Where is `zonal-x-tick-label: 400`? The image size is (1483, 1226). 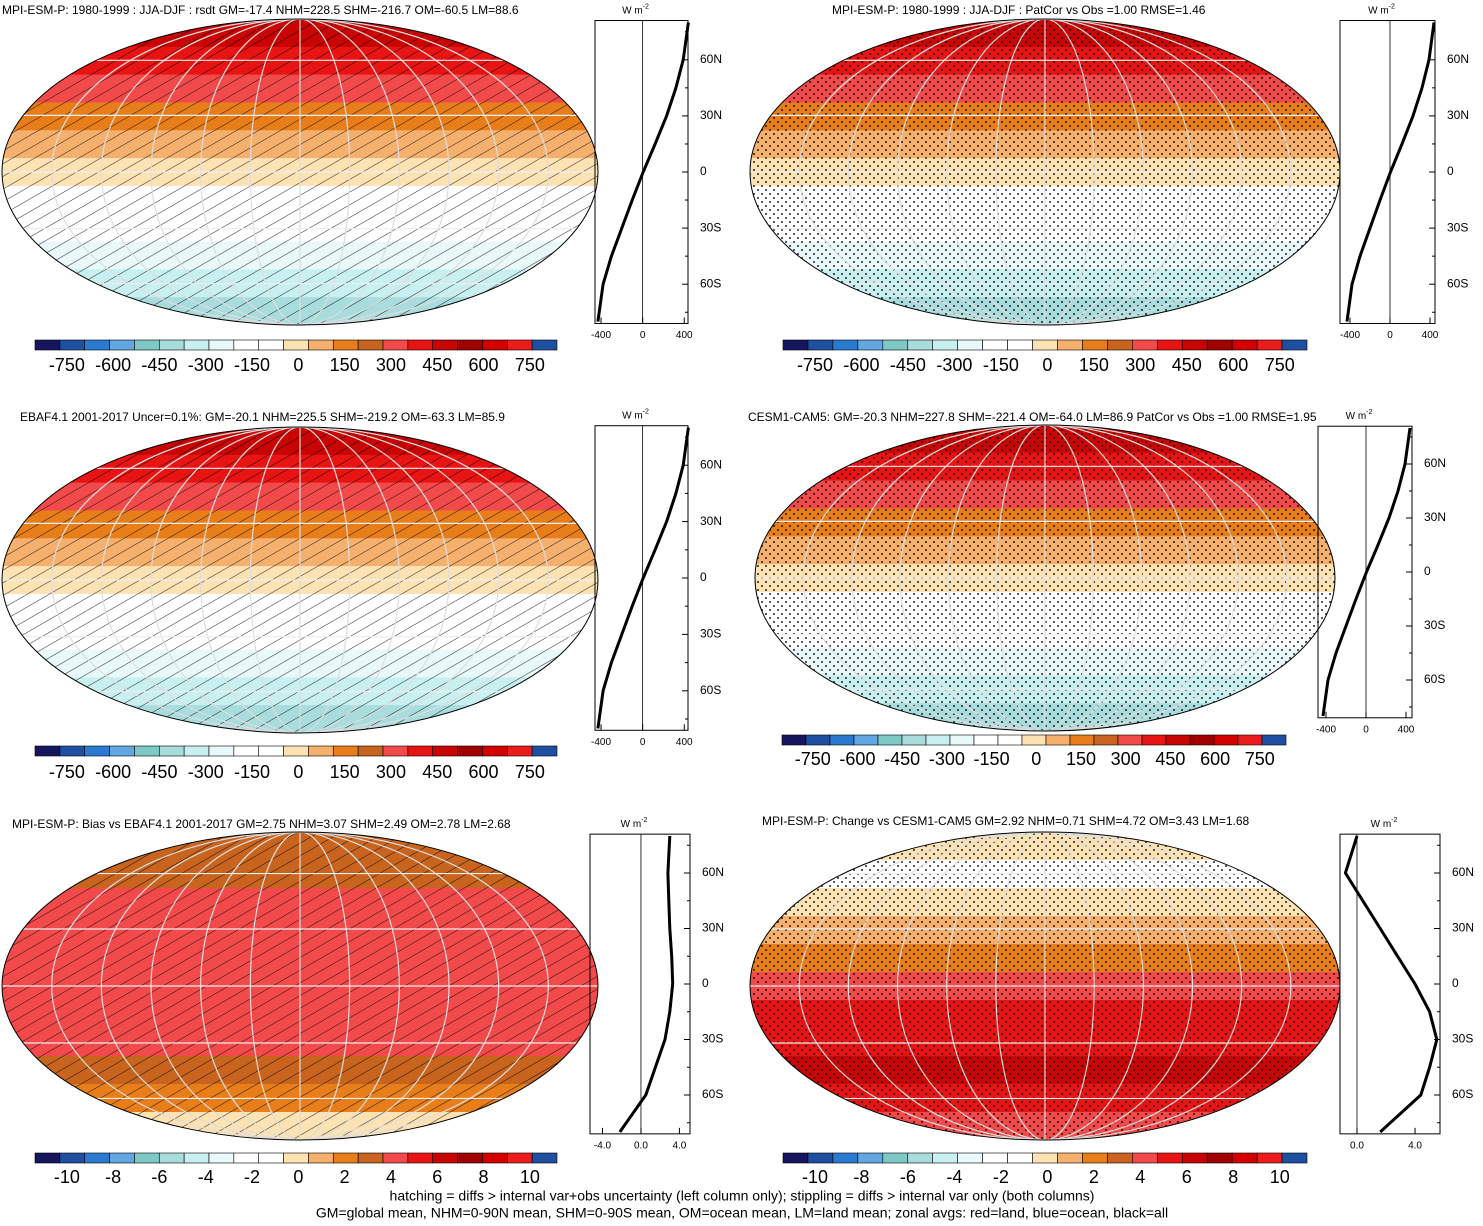 zonal-x-tick-label: 400 is located at coordinates (684, 335).